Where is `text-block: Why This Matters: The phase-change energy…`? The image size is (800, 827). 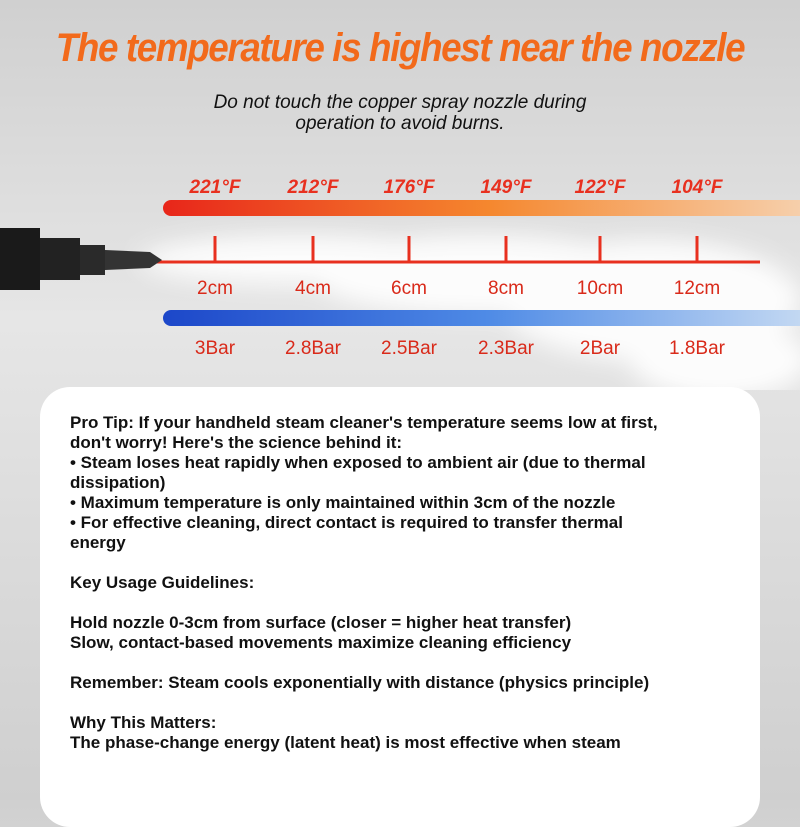 text-block: Why This Matters: The phase-change energy… is located at coordinates (415, 733).